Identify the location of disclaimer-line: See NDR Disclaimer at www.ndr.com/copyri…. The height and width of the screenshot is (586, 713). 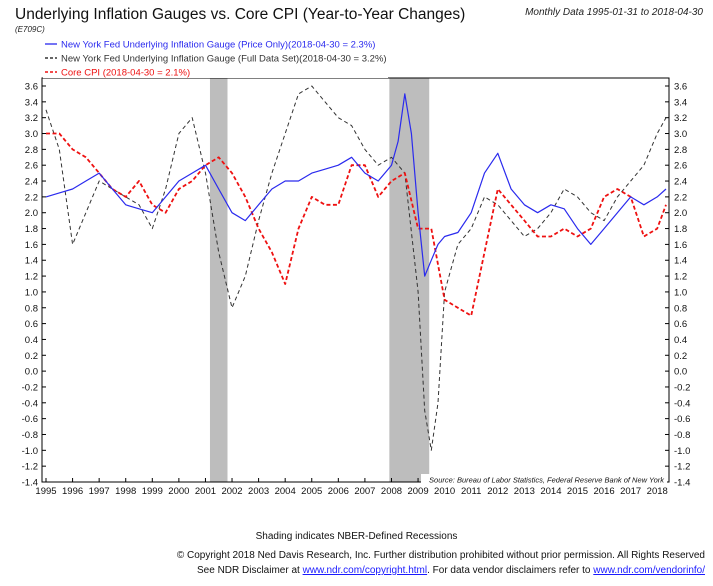
(451, 570).